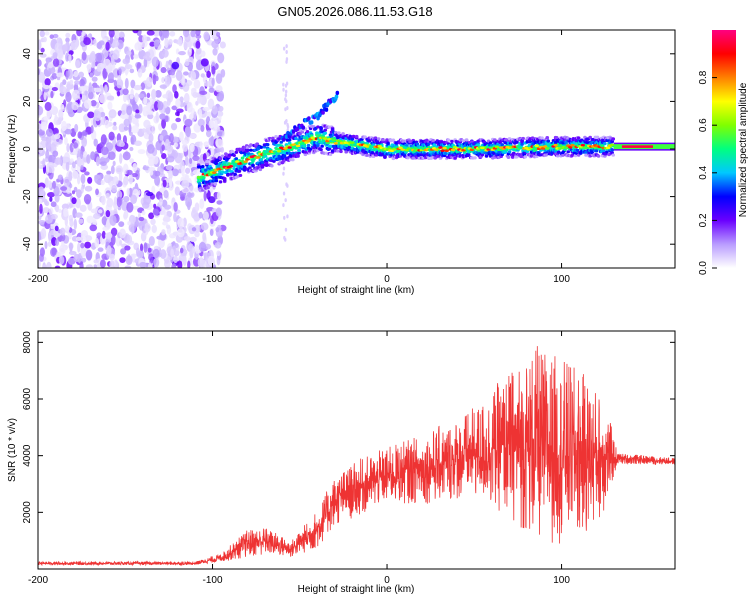 This screenshot has height=600, width=750. I want to click on spectrogram-branch-cell, so click(309, 118).